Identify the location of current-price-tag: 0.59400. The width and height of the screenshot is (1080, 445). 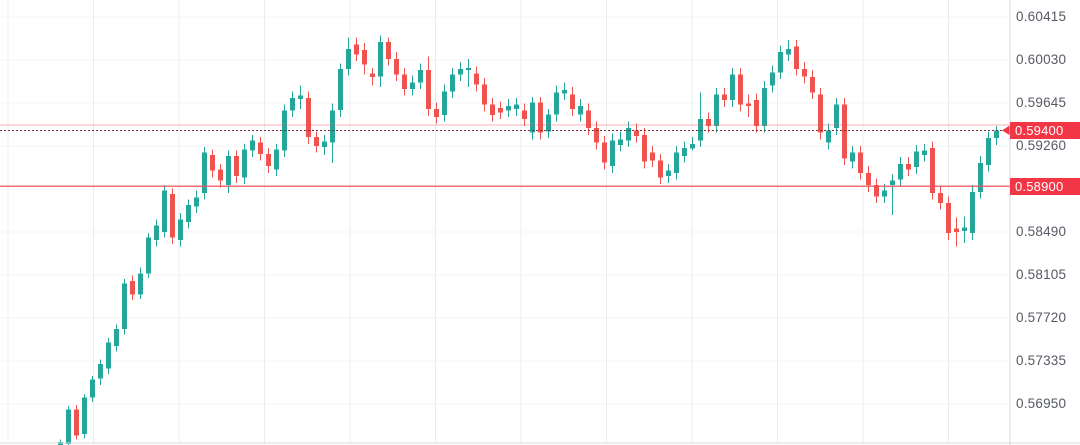
(1045, 130).